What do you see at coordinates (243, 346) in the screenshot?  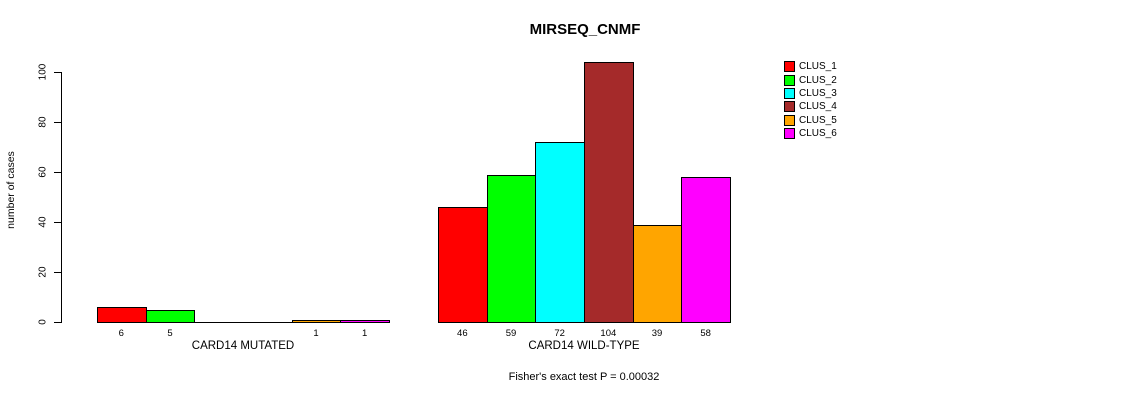 I see `group-label: CARD14 MUTATED` at bounding box center [243, 346].